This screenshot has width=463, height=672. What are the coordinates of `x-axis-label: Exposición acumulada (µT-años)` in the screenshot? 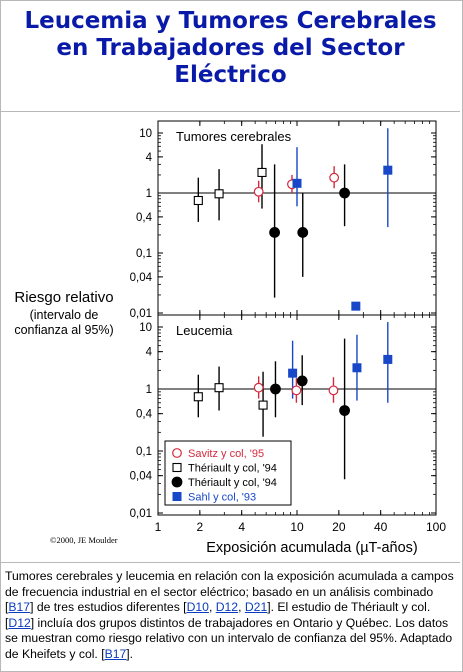 It's located at (311, 548).